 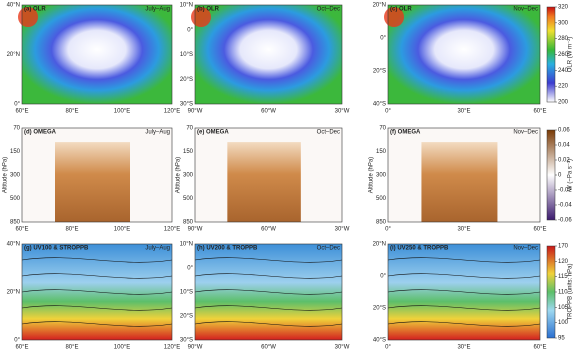 What do you see at coordinates (571, 175) in the screenshot?
I see `colorbar-label: W (−Pa s⁻¹)` at bounding box center [571, 175].